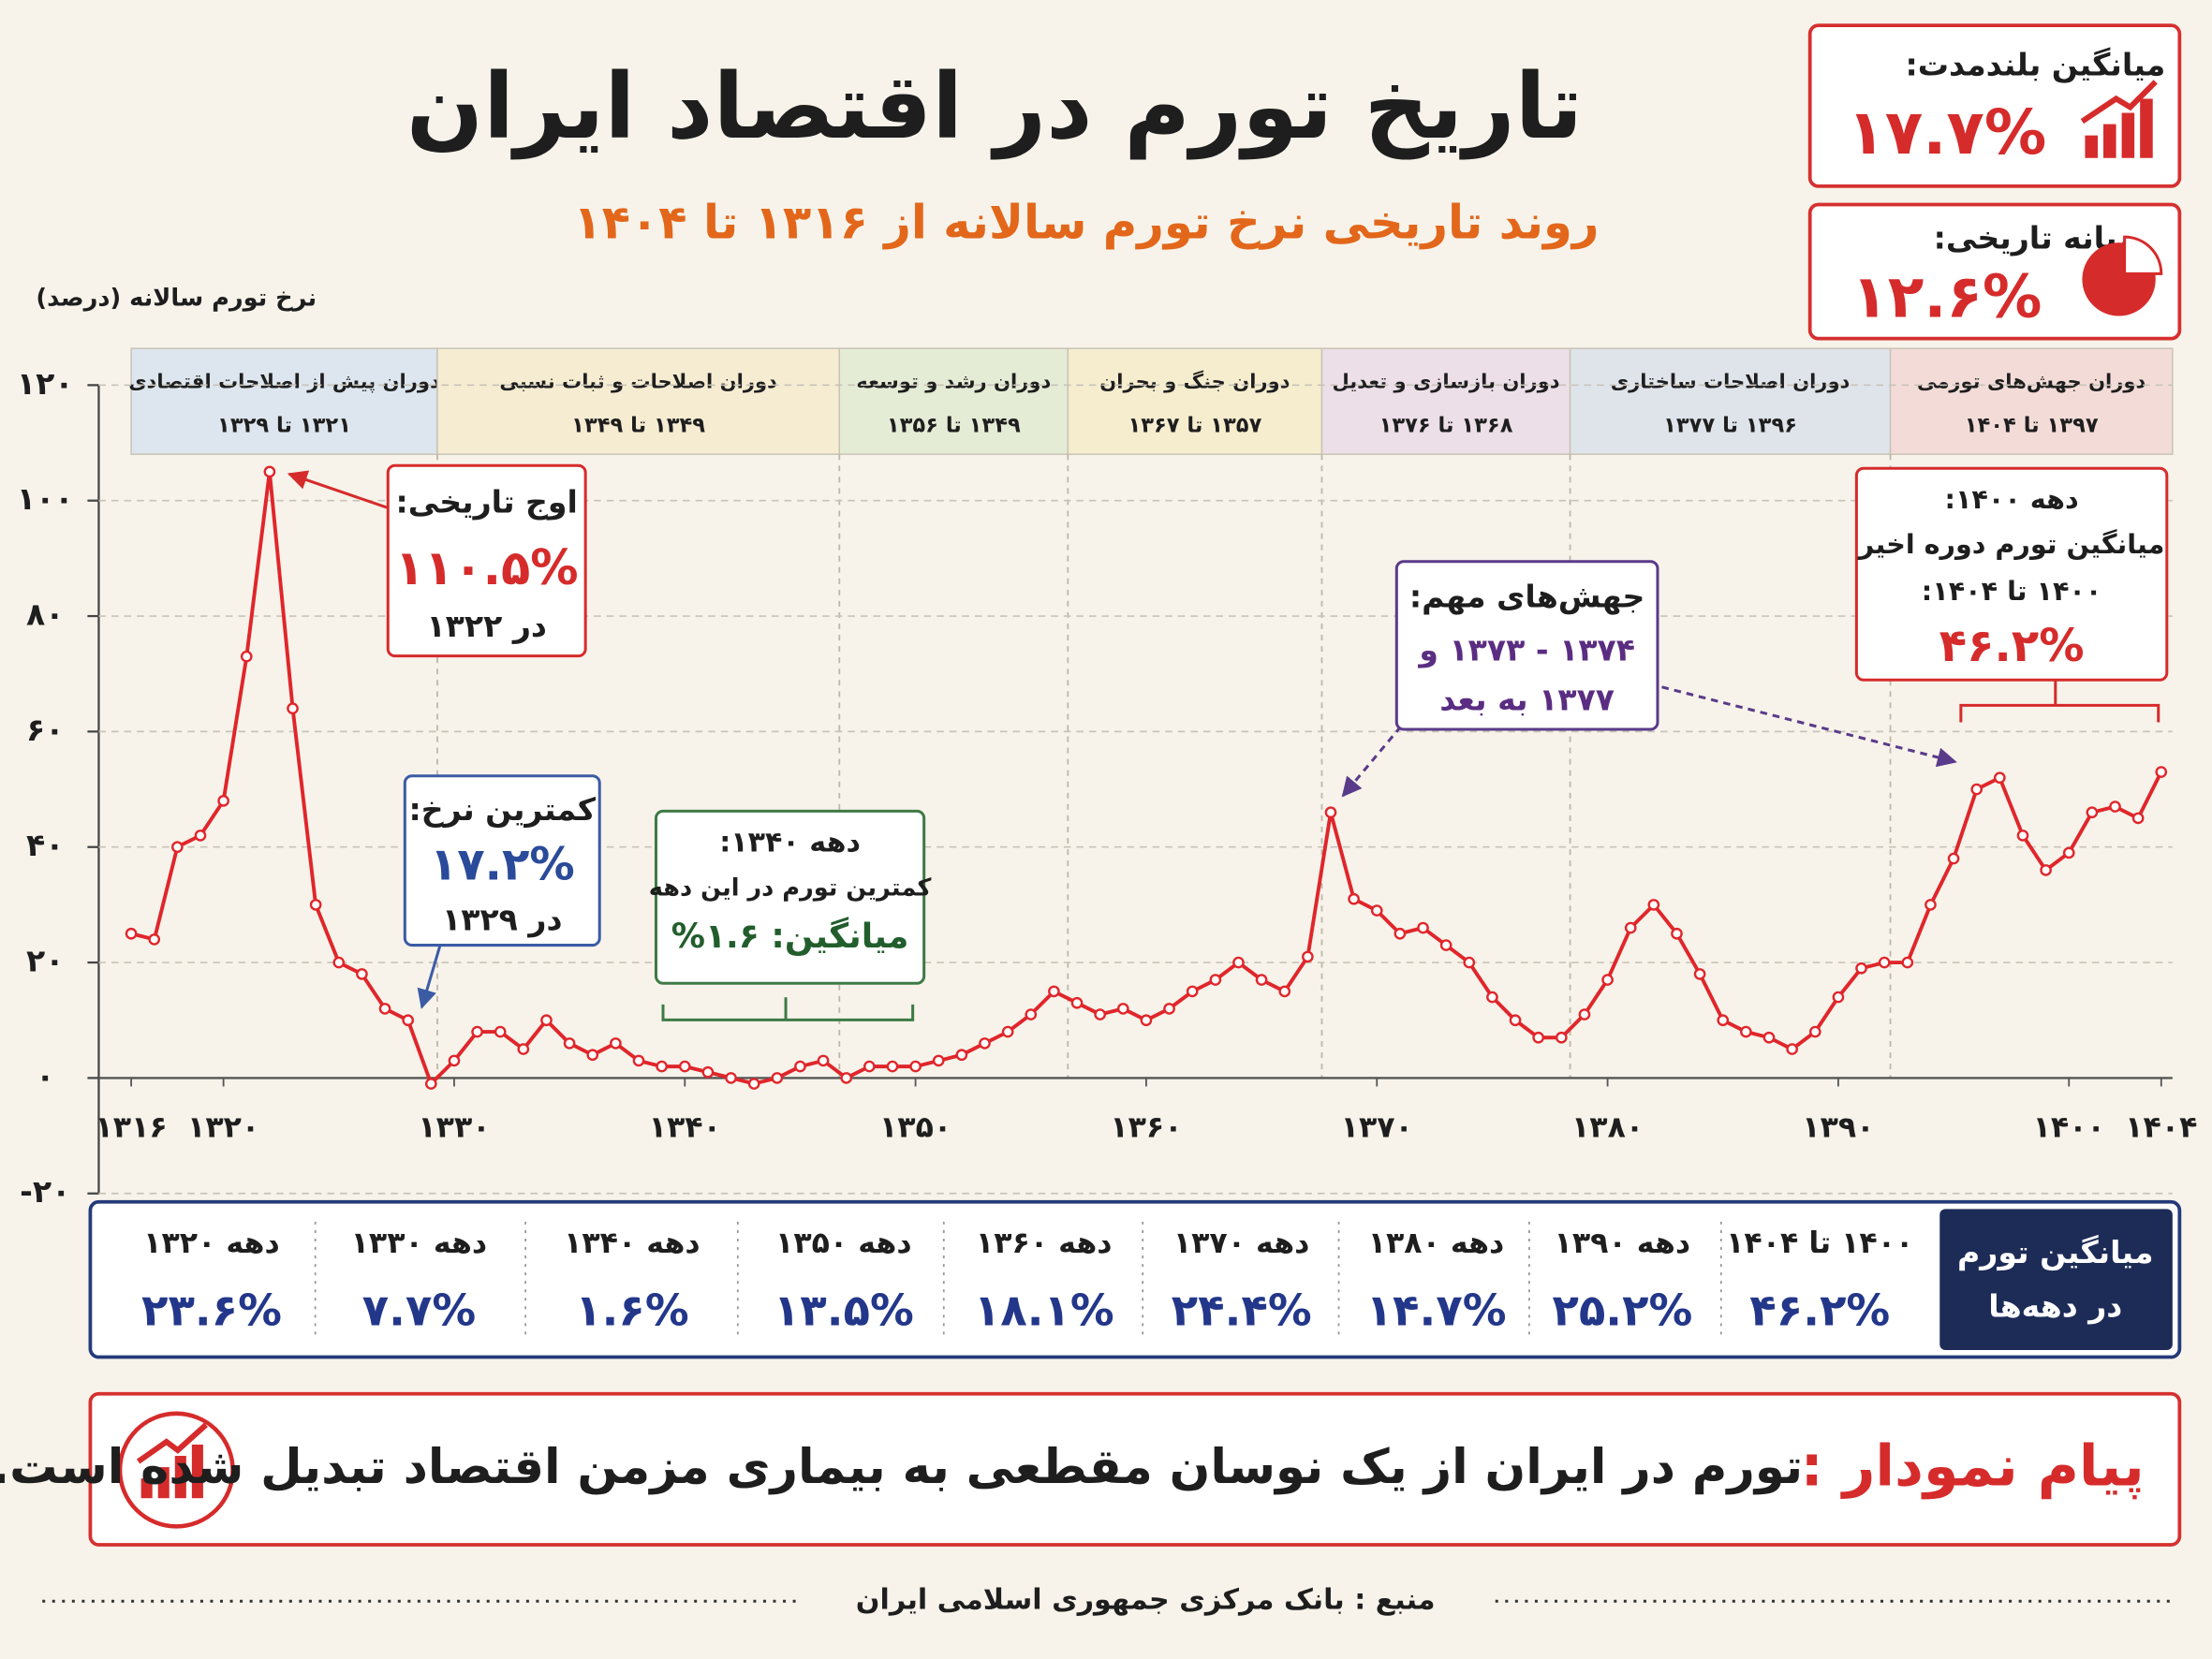 Image resolution: width=2212 pixels, height=1659 pixels. What do you see at coordinates (131, 1127) in the screenshot?
I see `x-tick-label: ۱۳۱۶` at bounding box center [131, 1127].